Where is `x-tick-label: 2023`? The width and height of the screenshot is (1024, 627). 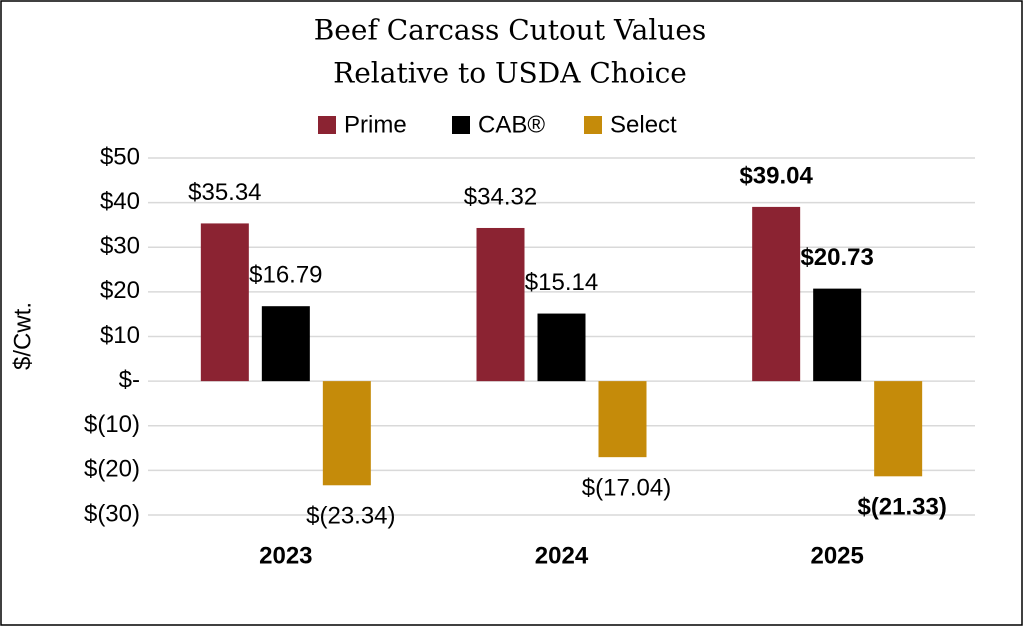
x-tick-label: 2023 is located at coordinates (285, 555).